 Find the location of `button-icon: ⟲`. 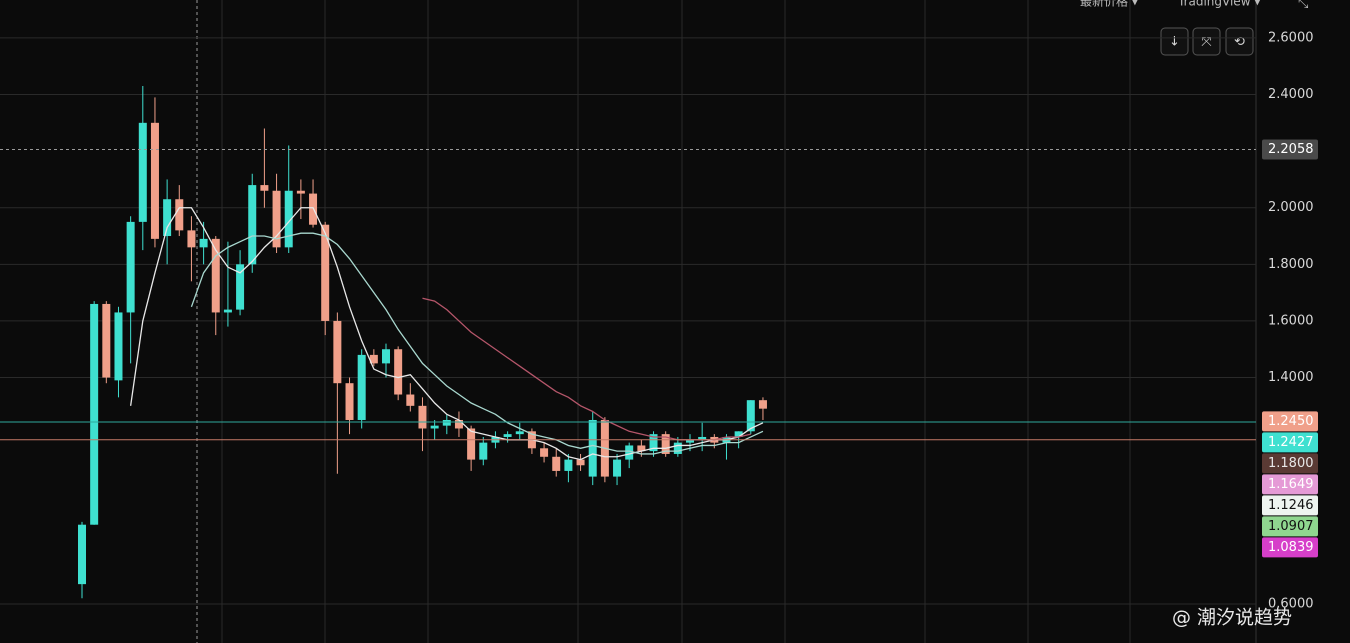

button-icon: ⟲ is located at coordinates (1239, 42).